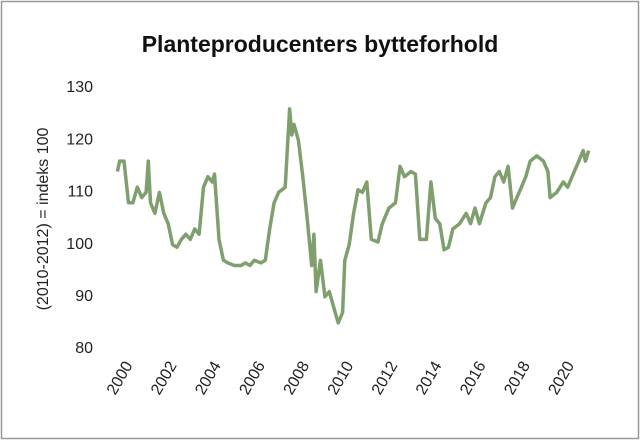 This screenshot has height=440, width=640. I want to click on y-tick-label: 100, so click(79, 244).